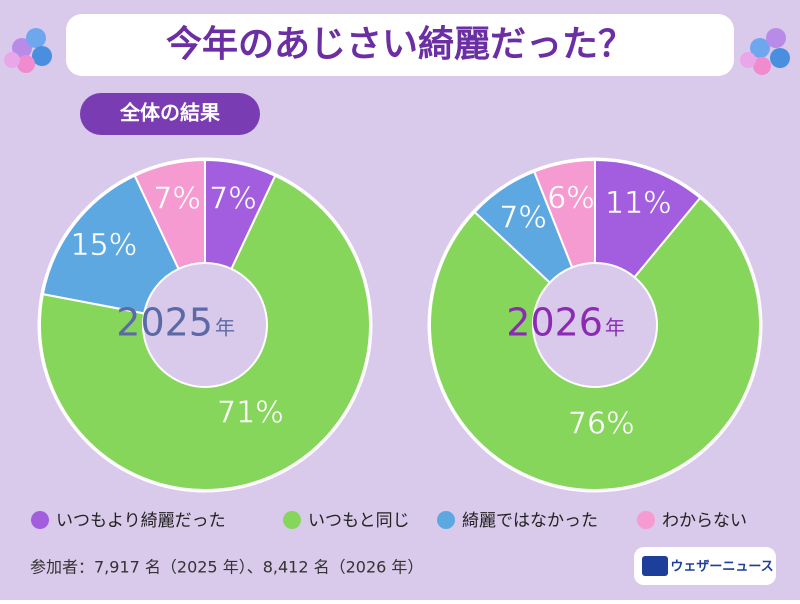 Image resolution: width=800 pixels, height=604 pixels. I want to click on value-label: 76%, so click(601, 423).